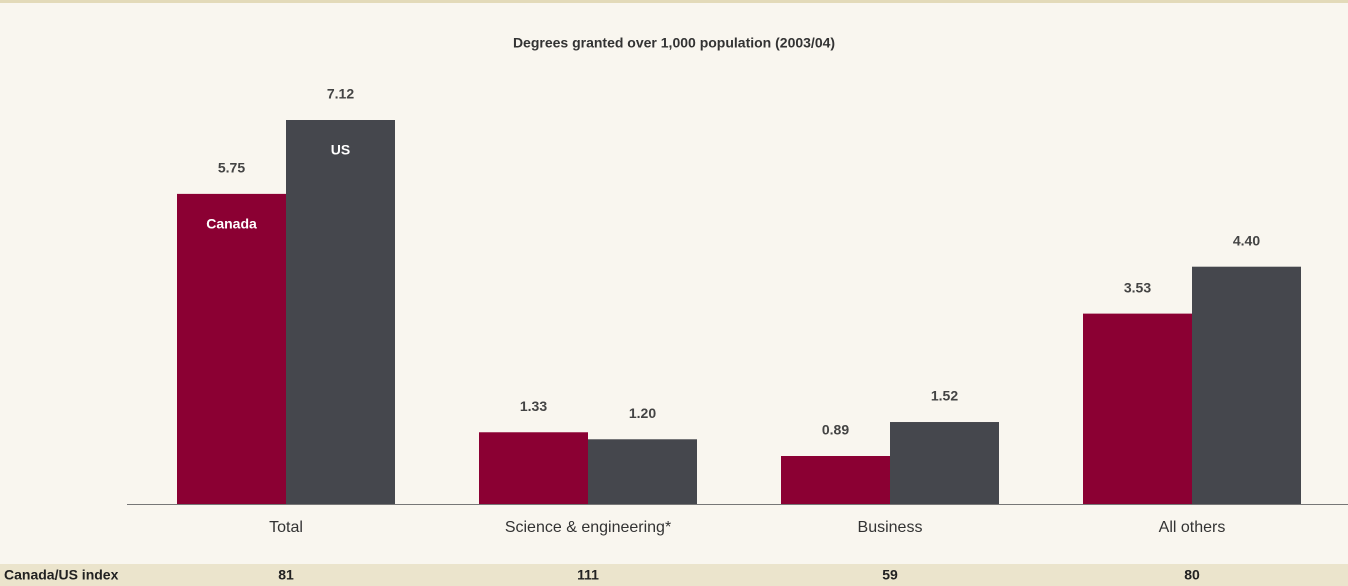  Describe the element at coordinates (533, 406) in the screenshot. I see `value-label: 1.33` at that location.